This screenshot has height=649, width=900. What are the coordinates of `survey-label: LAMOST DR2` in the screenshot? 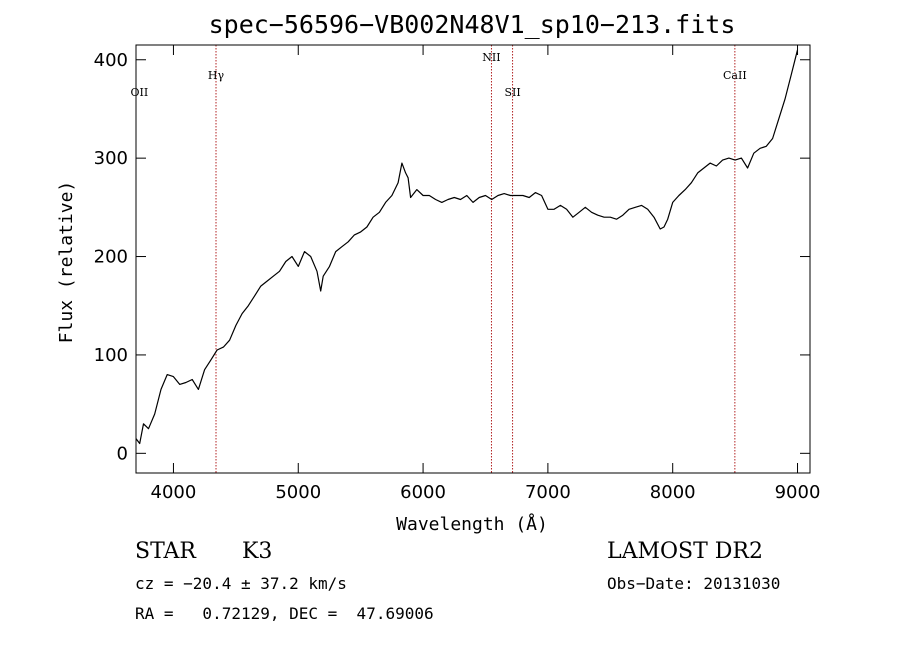 It's located at (685, 551).